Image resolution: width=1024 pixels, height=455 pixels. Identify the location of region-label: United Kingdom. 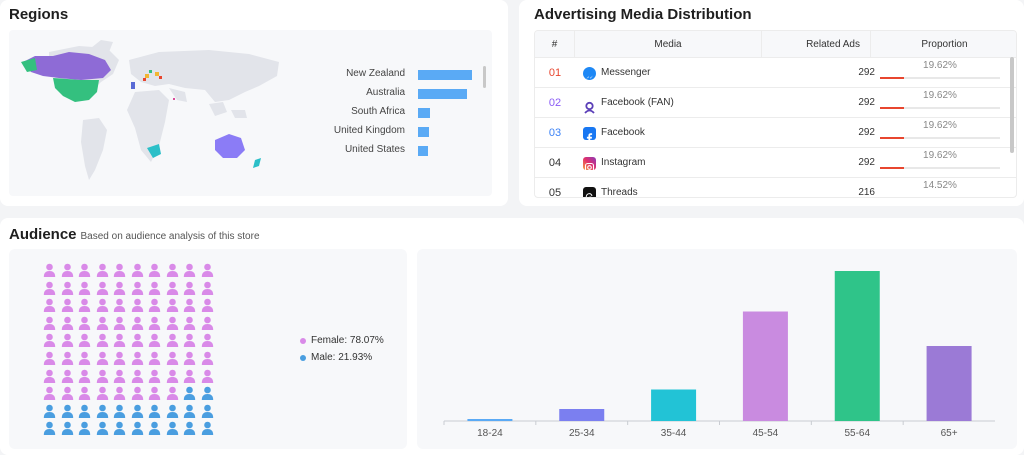
(369, 130).